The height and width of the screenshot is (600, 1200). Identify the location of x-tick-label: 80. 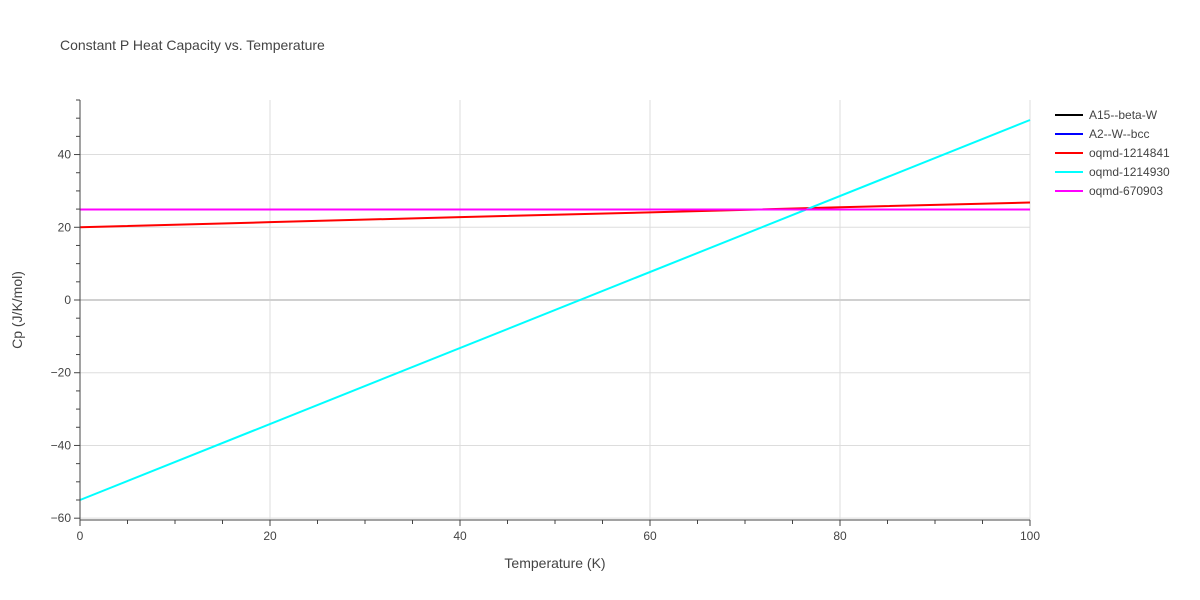
(840, 536).